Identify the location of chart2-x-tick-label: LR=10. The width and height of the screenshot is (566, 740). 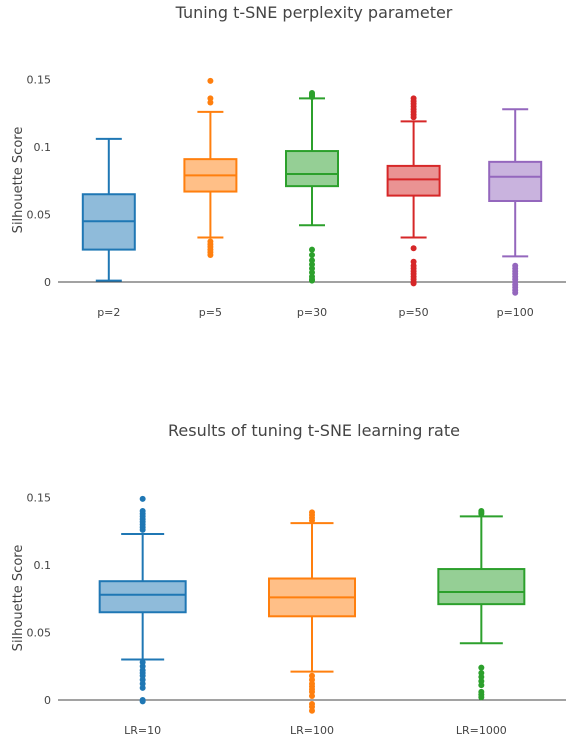
(142, 730).